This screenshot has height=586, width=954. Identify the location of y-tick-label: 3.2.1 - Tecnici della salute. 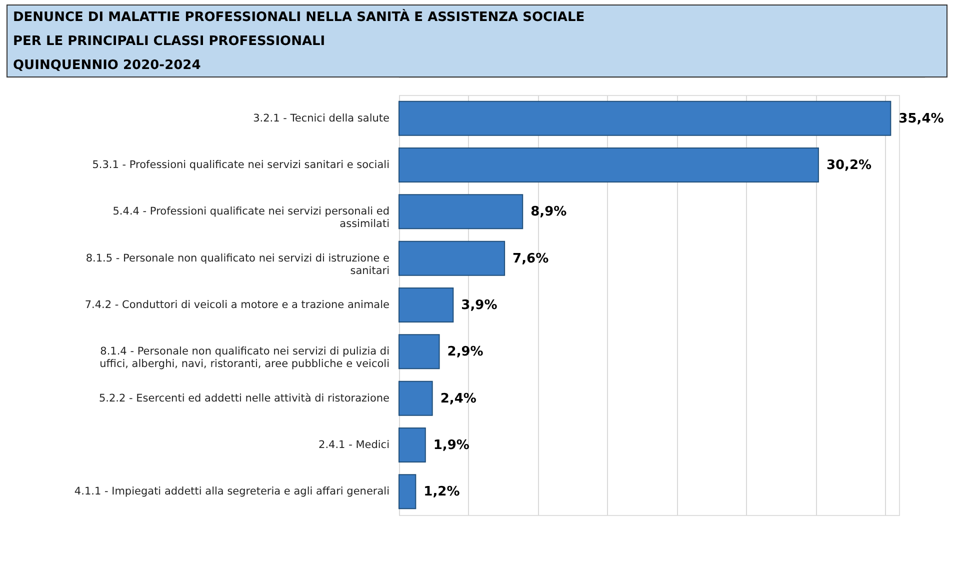
(321, 118).